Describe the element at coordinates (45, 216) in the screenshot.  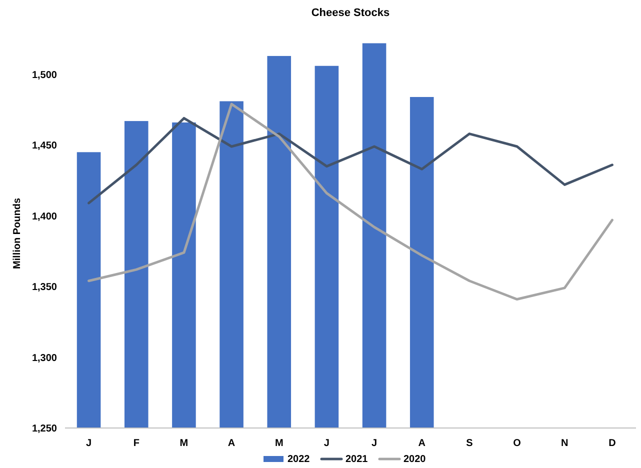
I see `y-tick-label: 1,400` at that location.